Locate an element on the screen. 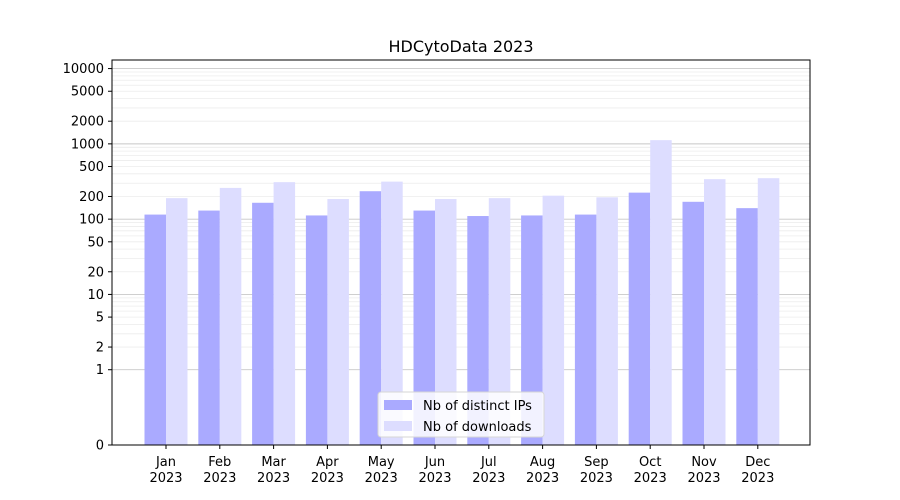 The height and width of the screenshot is (500, 900). y-tick-label: 1 is located at coordinates (100, 370).